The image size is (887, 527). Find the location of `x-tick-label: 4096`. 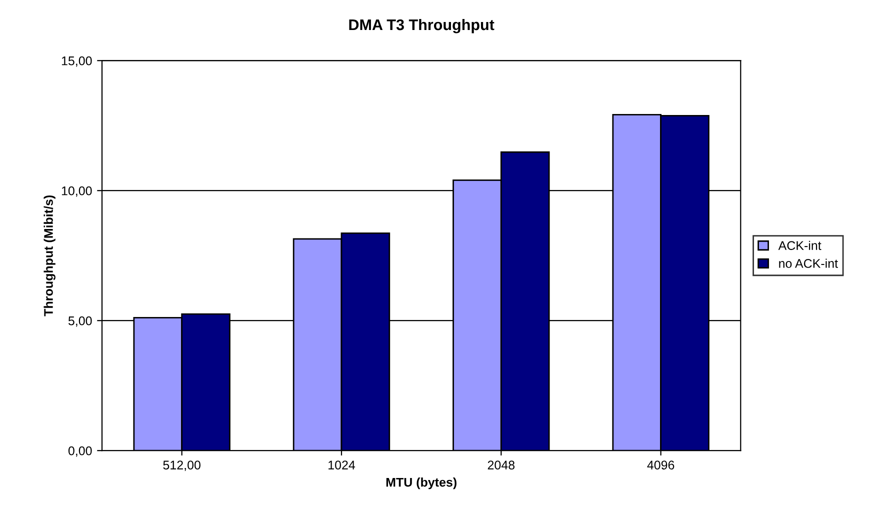

x-tick-label: 4096 is located at coordinates (660, 465).